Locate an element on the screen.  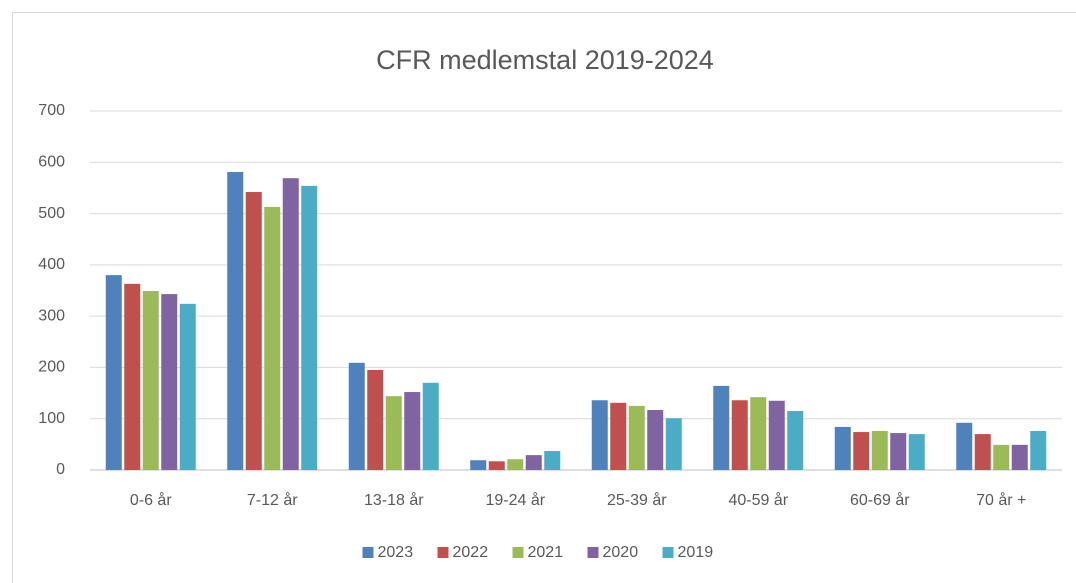
legend-label: 2021 is located at coordinates (546, 552).